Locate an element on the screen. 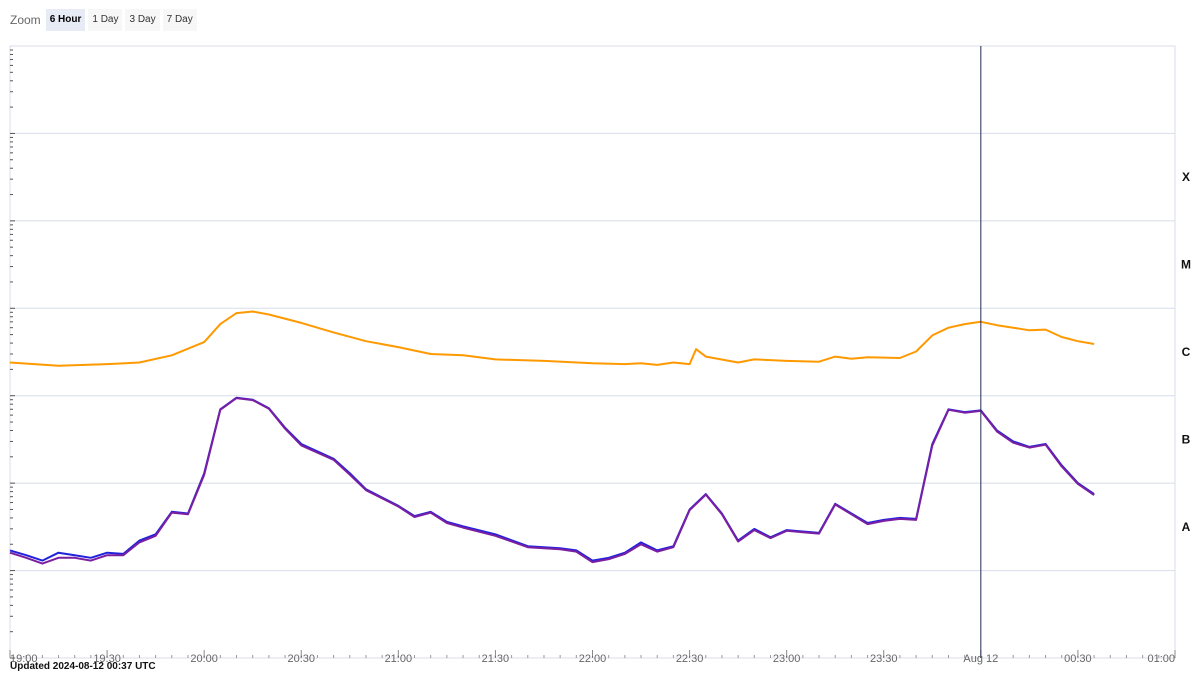  updated-timestamp: Updated 2024-08-12 00:37 UTC is located at coordinates (83, 666).